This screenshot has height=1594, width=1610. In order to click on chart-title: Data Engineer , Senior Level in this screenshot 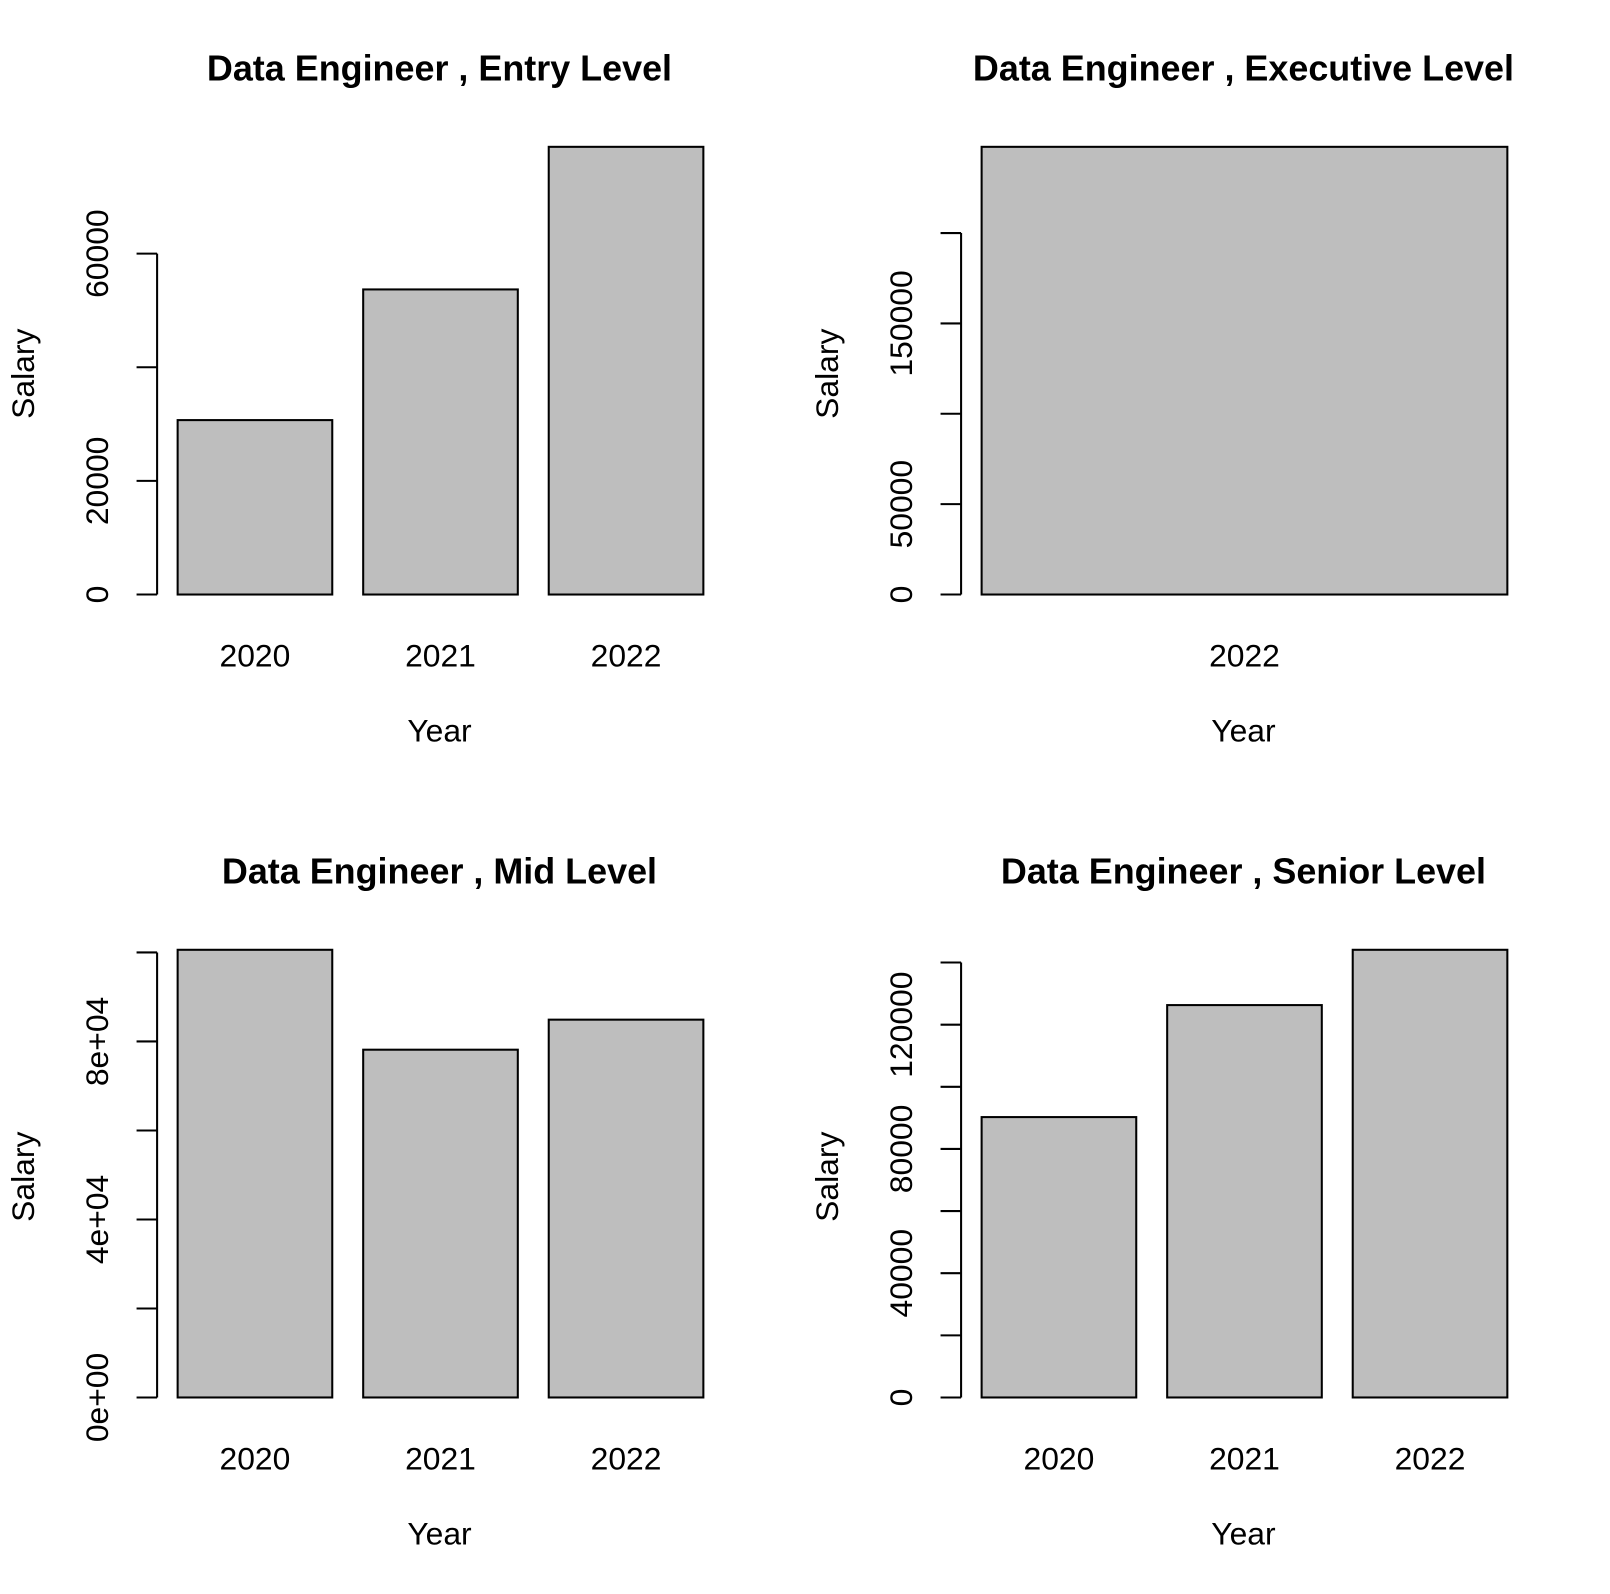, I will do `click(1243, 870)`.